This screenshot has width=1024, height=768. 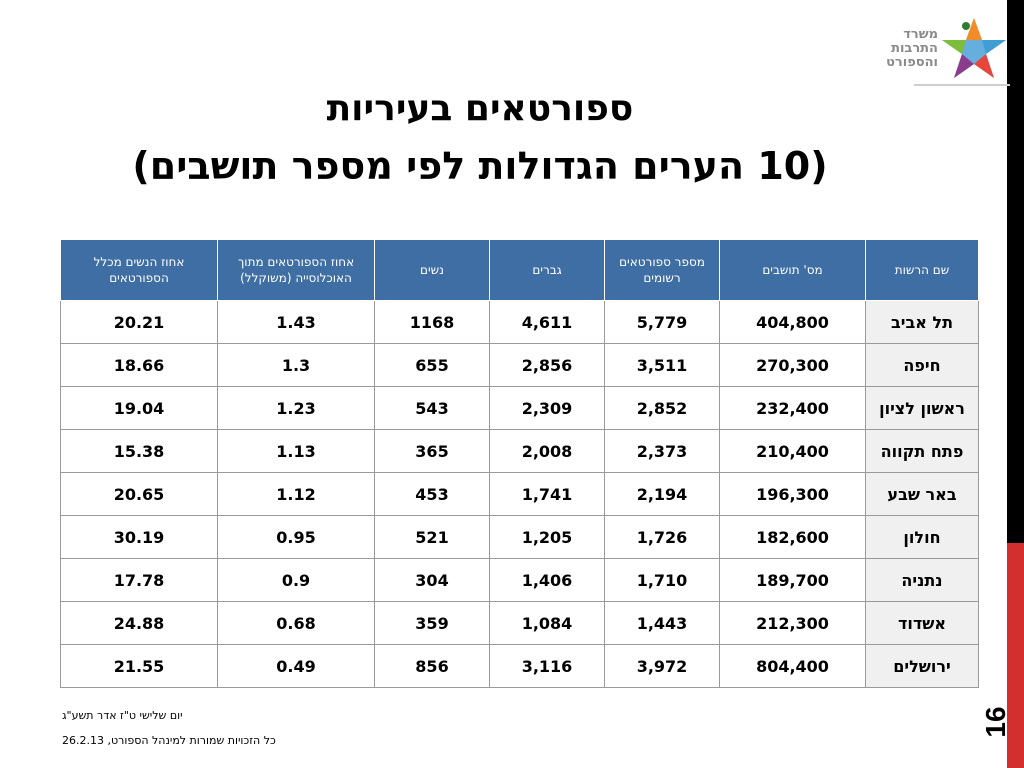 What do you see at coordinates (169, 740) in the screenshot?
I see `footer-copyright: כל הזכויות שמורות למינהל הספורט, 26.2.13` at bounding box center [169, 740].